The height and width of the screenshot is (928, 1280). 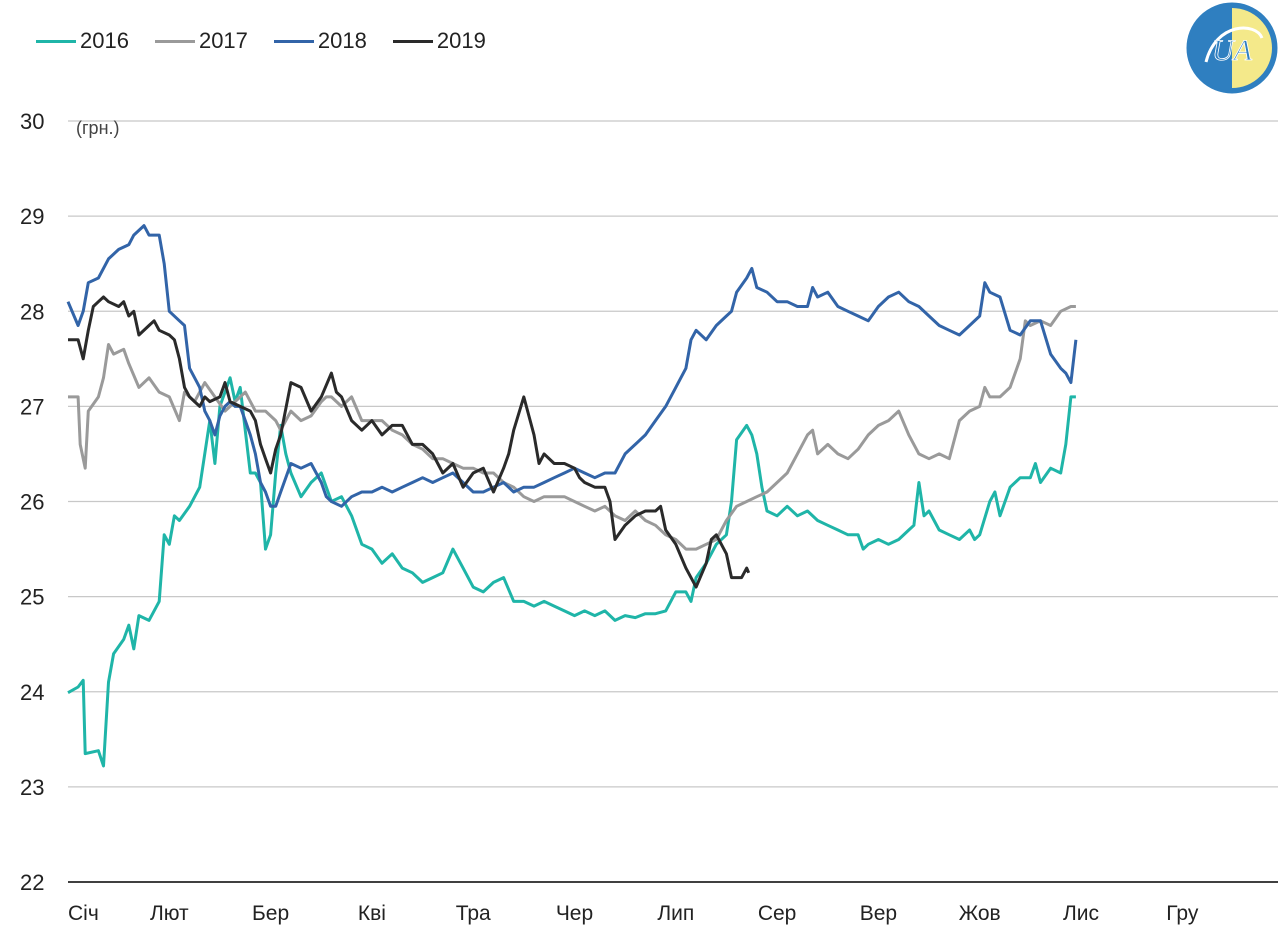 I want to click on x-tick-label: Лют, so click(x=169, y=913).